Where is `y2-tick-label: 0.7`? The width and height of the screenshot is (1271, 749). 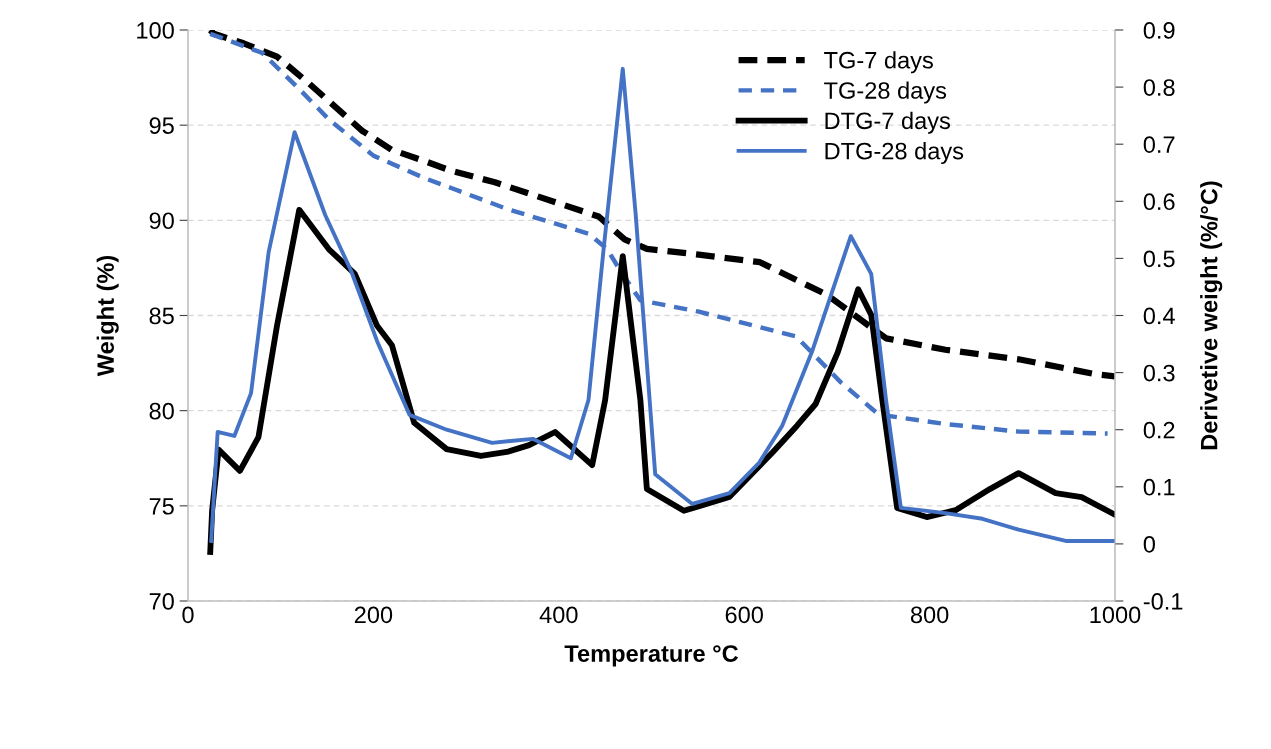 y2-tick-label: 0.7 is located at coordinates (1159, 144).